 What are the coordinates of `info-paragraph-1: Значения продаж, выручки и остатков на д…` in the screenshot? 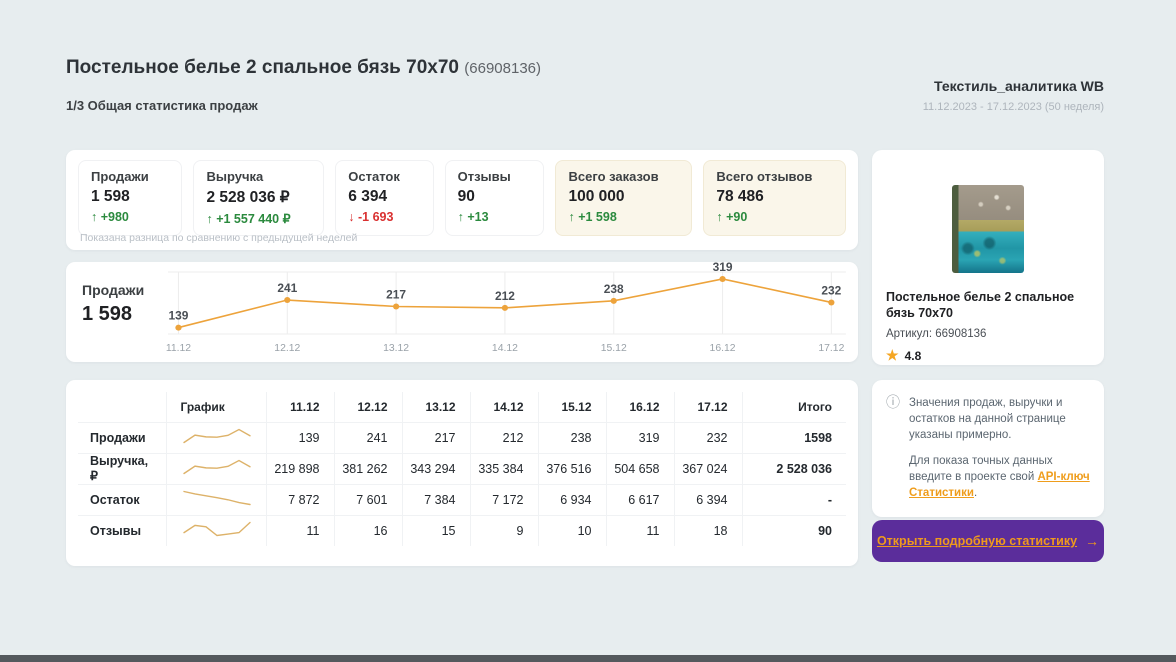 It's located at (987, 419).